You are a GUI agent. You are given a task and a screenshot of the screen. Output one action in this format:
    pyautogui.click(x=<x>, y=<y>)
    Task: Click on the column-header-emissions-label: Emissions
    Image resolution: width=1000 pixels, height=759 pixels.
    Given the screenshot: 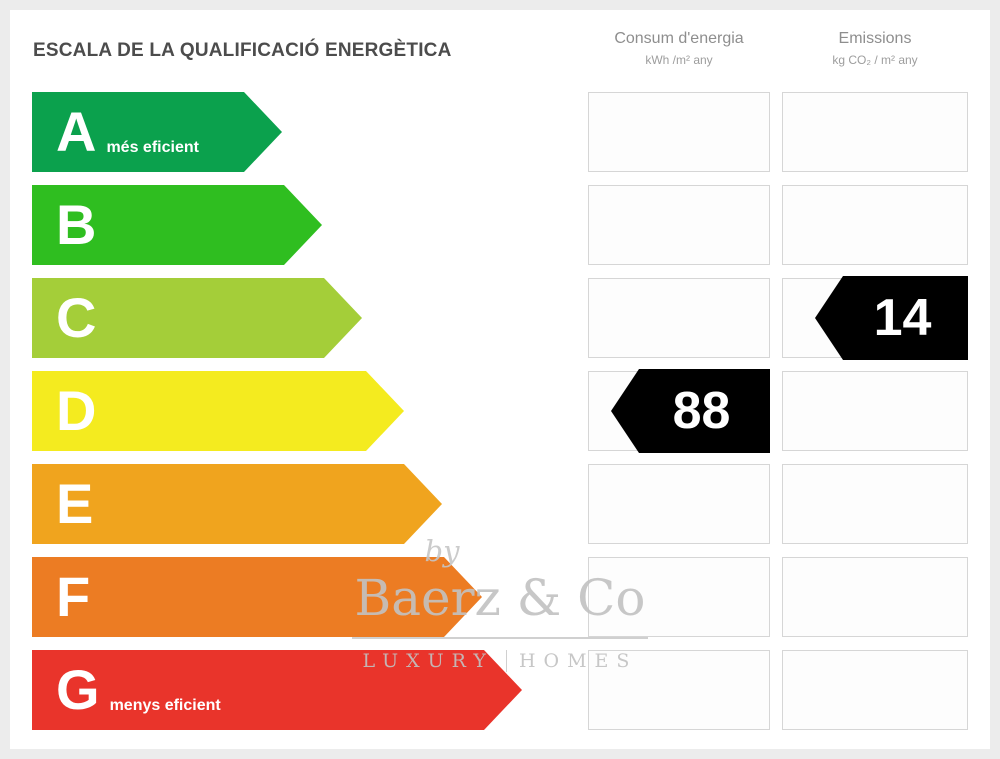 What is the action you would take?
    pyautogui.click(x=875, y=38)
    